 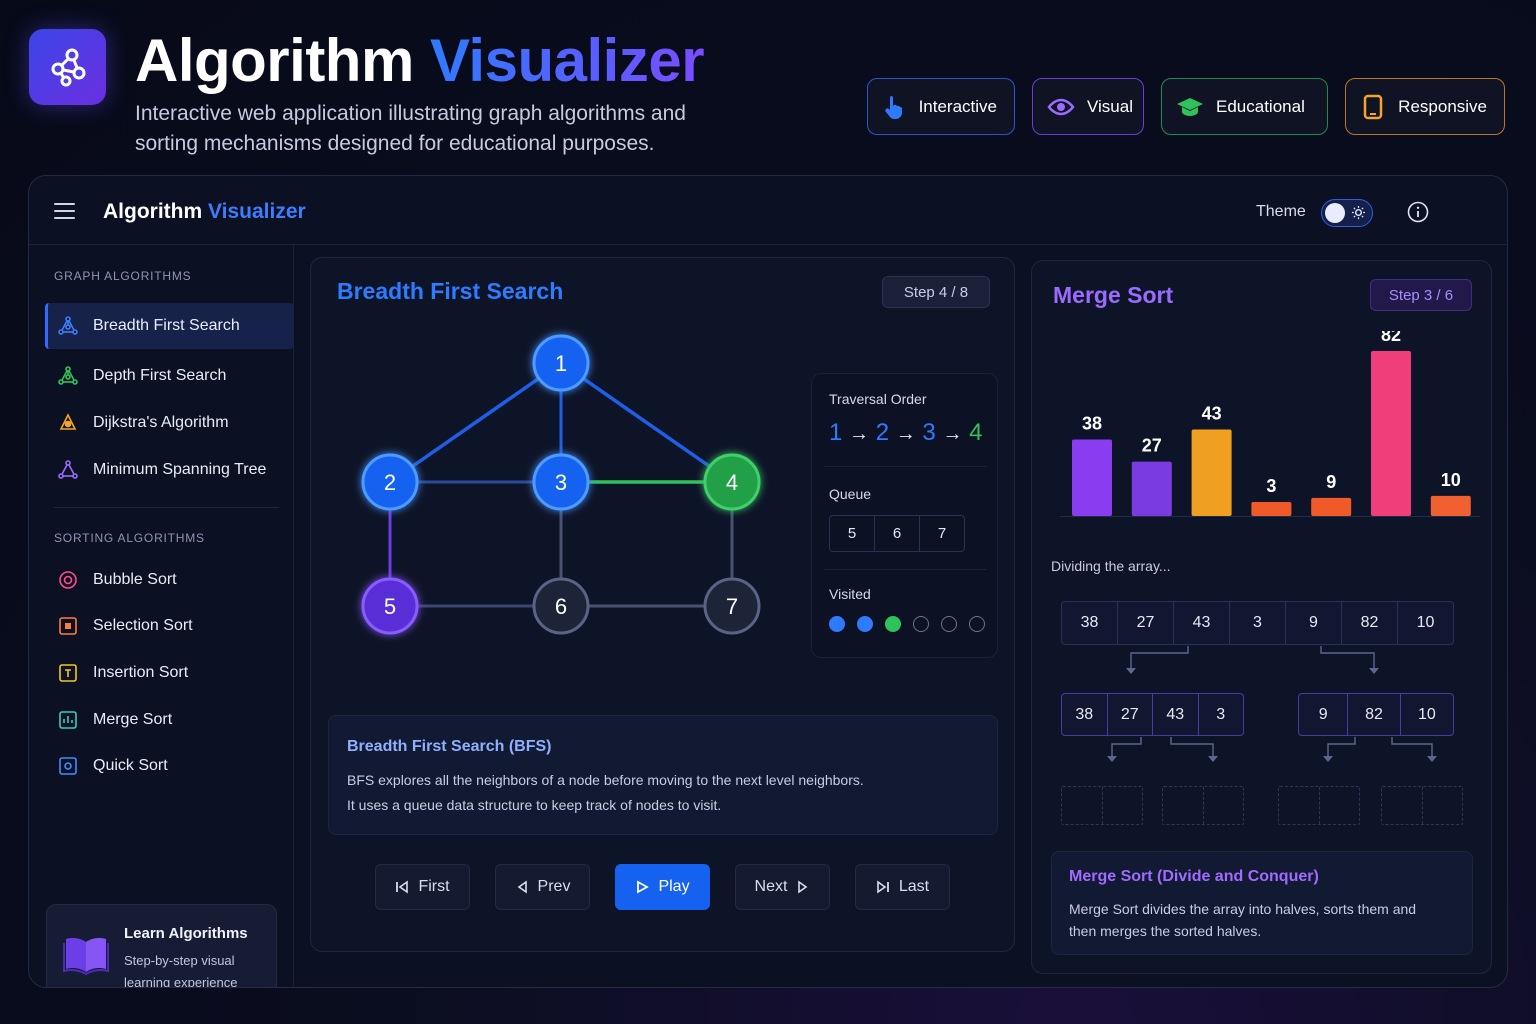 What do you see at coordinates (542, 887) in the screenshot?
I see `prev-button: Prev` at bounding box center [542, 887].